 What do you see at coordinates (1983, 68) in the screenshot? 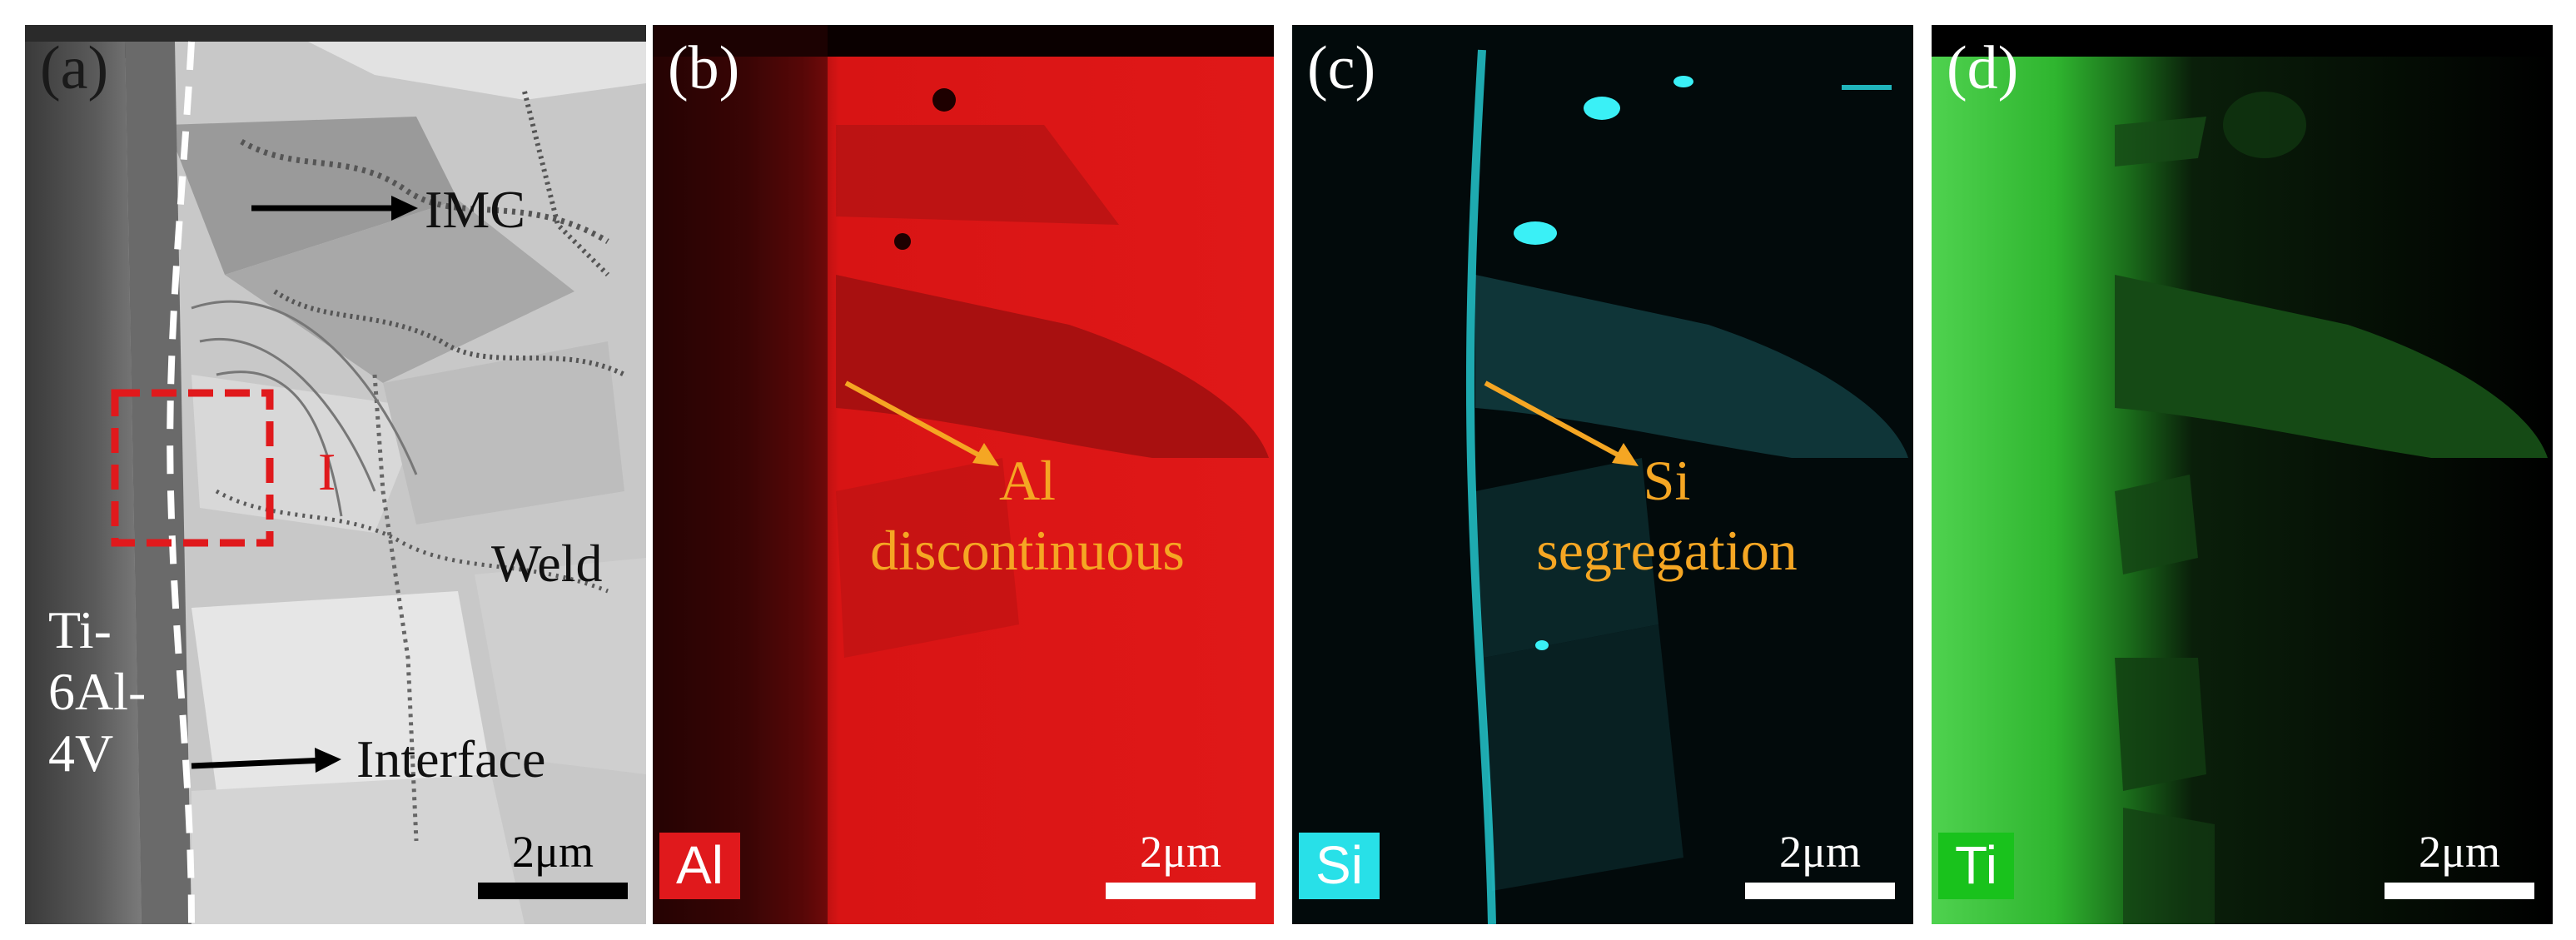
I see `panel-d-letter: (d)` at bounding box center [1983, 68].